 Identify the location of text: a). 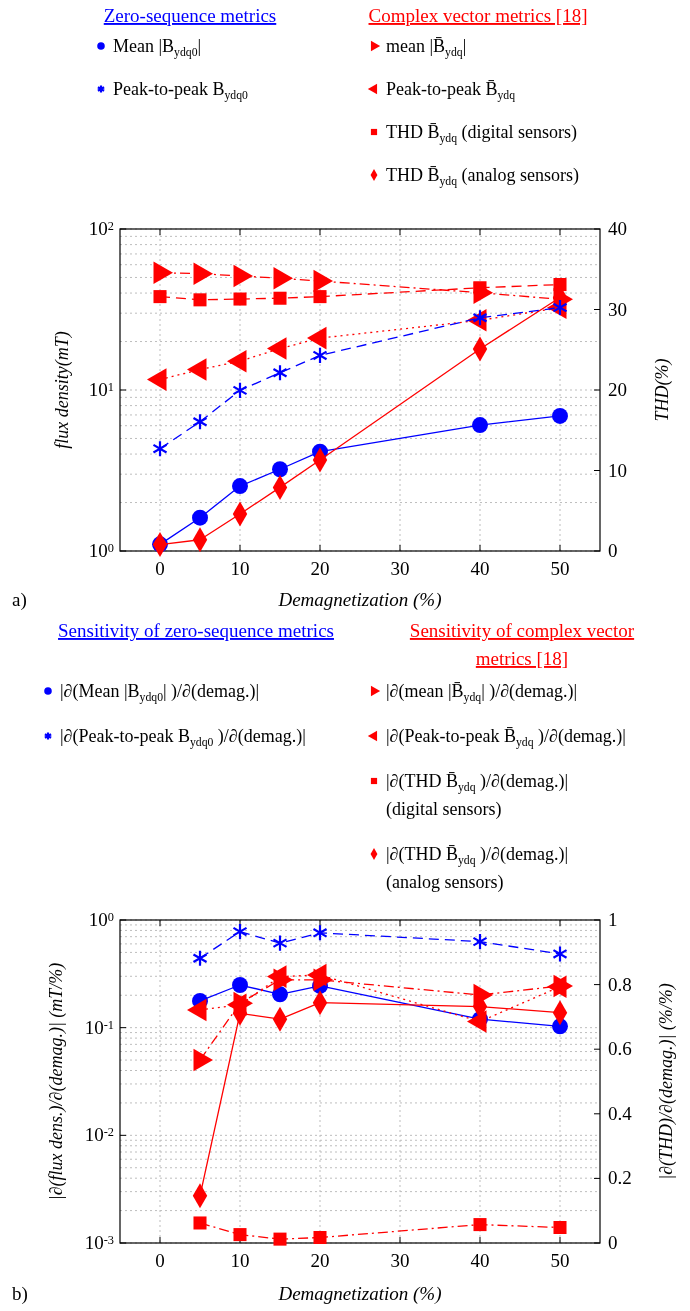
(19, 600).